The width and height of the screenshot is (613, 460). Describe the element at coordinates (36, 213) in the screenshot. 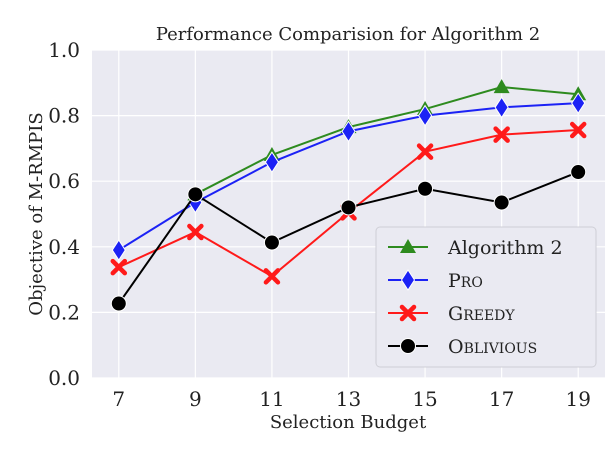

I see `y-axis-label: Objective of M-RMPIS` at that location.